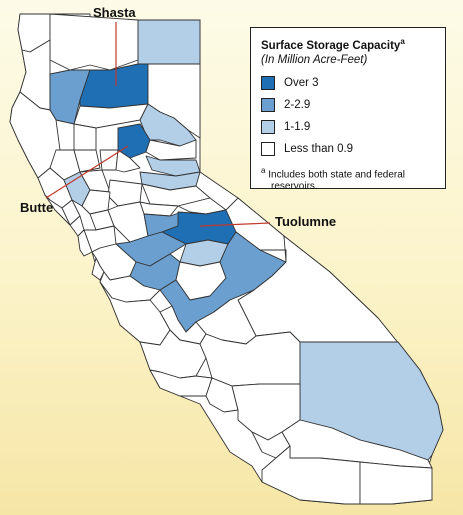 The width and height of the screenshot is (463, 515). I want to click on legend-title-footnote-marker: a, so click(402, 41).